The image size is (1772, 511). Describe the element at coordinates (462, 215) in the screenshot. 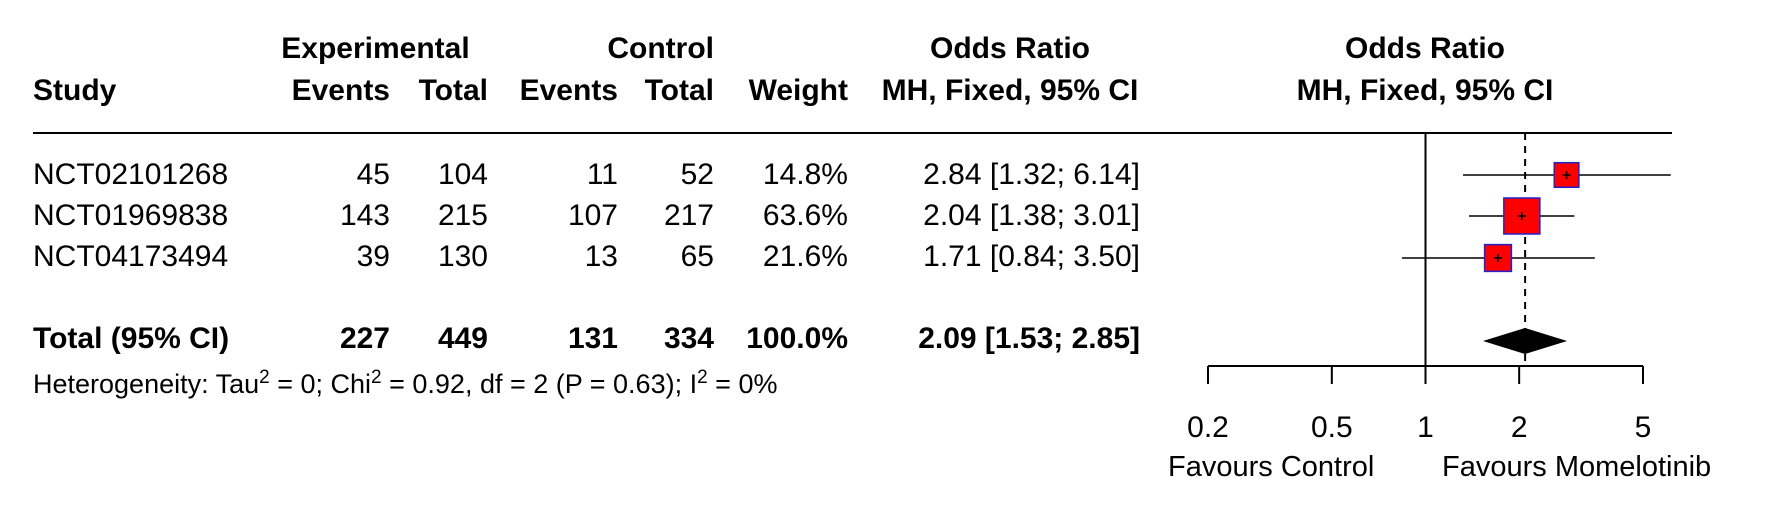

I see `exp-total: 215` at that location.